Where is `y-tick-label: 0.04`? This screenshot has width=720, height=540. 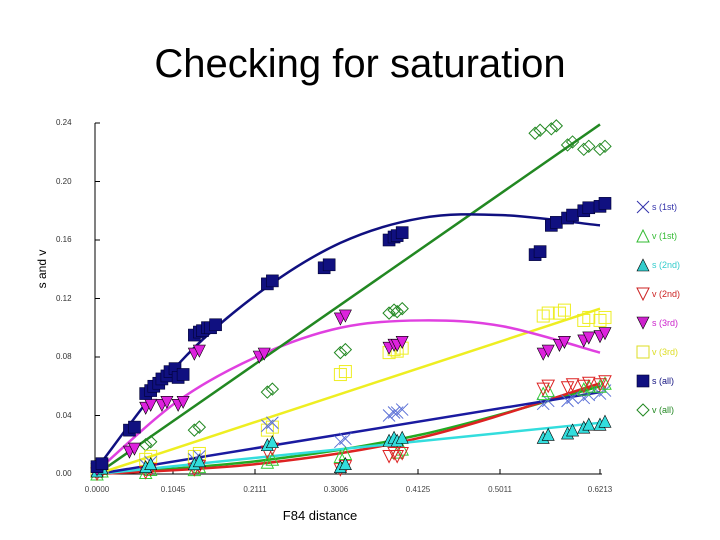 y-tick-label: 0.04 is located at coordinates (64, 415).